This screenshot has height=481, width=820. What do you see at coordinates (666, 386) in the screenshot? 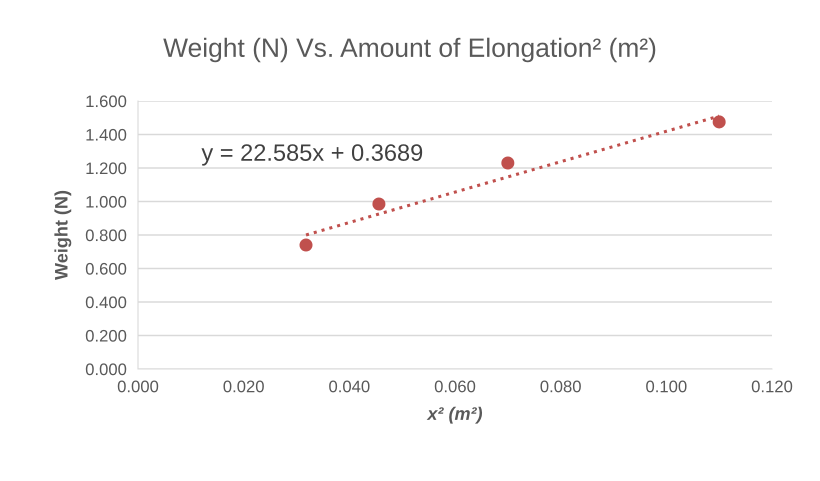
I see `x-tick-label: 0.100` at bounding box center [666, 386].